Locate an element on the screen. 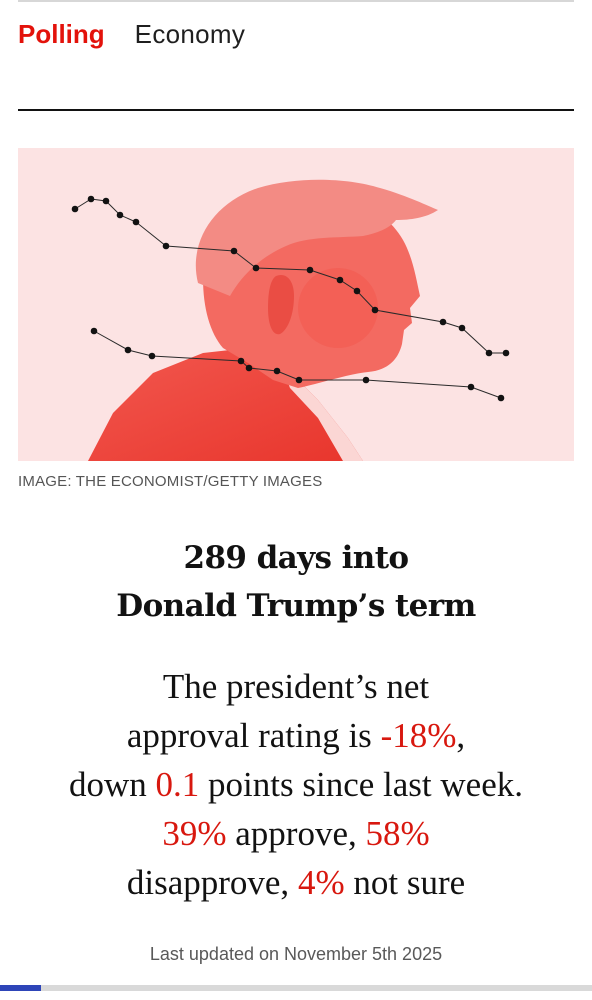  title-line-2: Donald Trump’s term is located at coordinates (296, 606).